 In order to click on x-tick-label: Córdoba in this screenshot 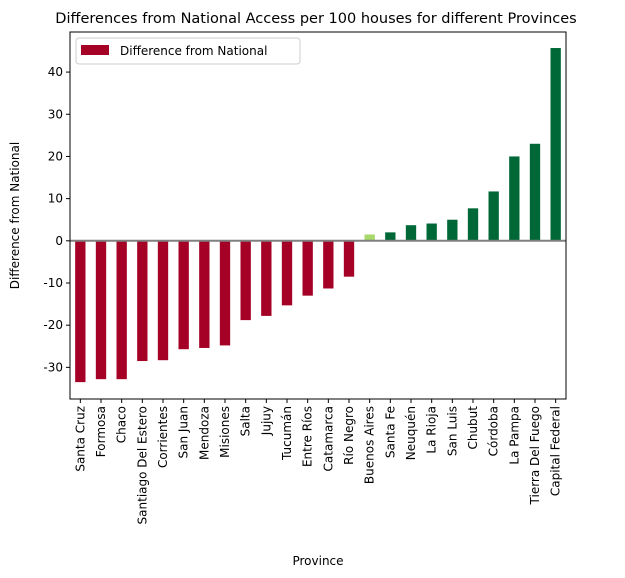, I will do `click(494, 431)`.